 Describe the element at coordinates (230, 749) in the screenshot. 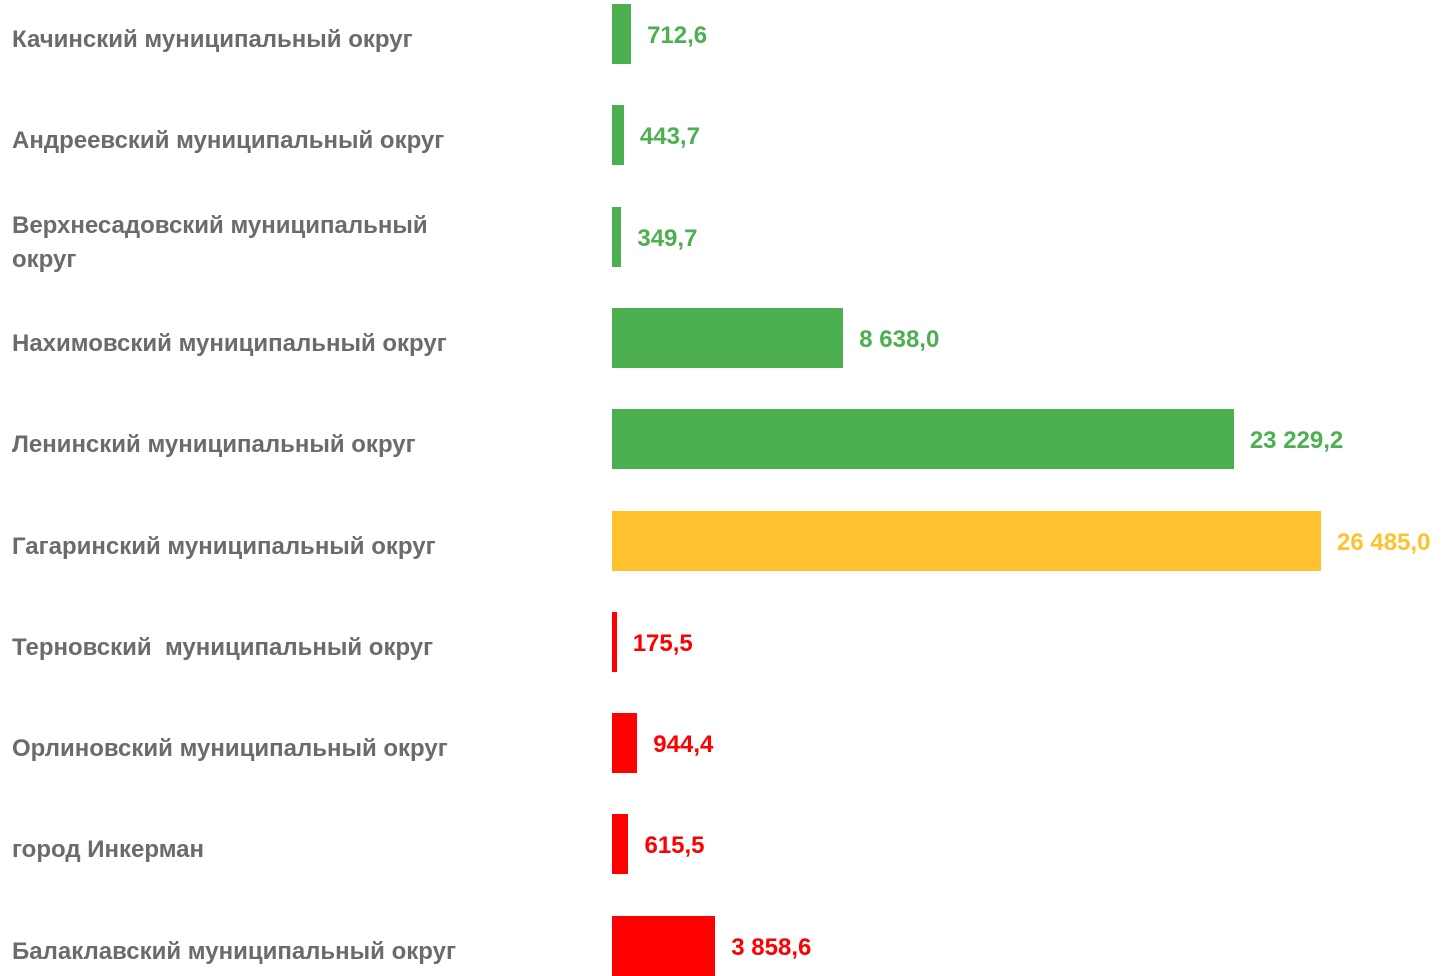

I see `category-label: Орлиновский муниципальный округ` at that location.